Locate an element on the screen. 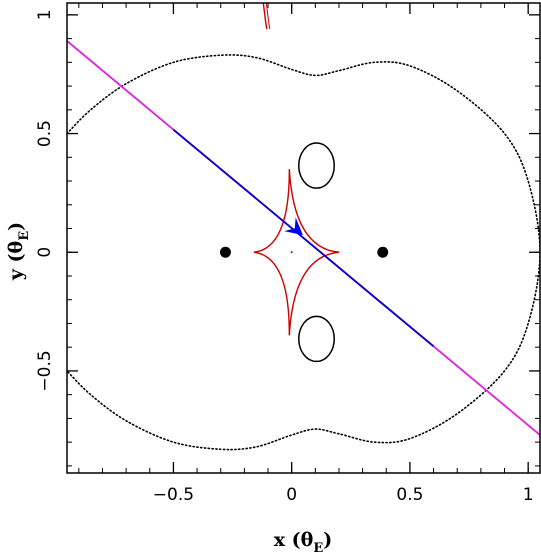 The height and width of the screenshot is (555, 541). x-tick-label: 0 is located at coordinates (291, 495).